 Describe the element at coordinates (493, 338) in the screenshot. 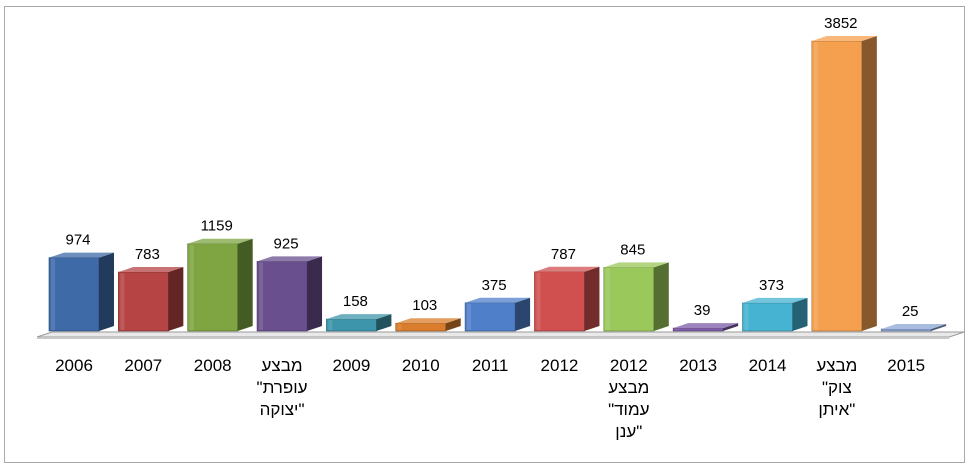

I see `chart-floor-edge` at that location.